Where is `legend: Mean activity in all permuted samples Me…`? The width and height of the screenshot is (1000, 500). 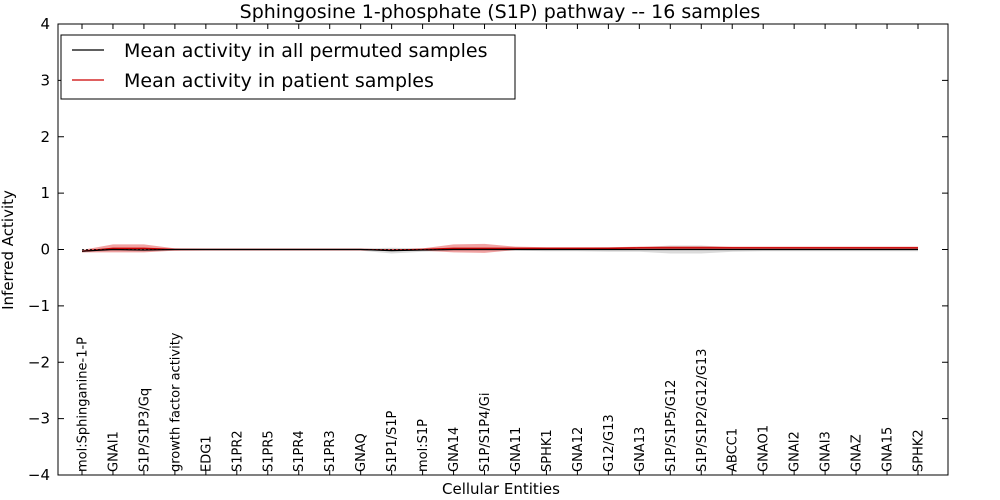
legend: Mean activity in all permuted samples Me… is located at coordinates (288, 67).